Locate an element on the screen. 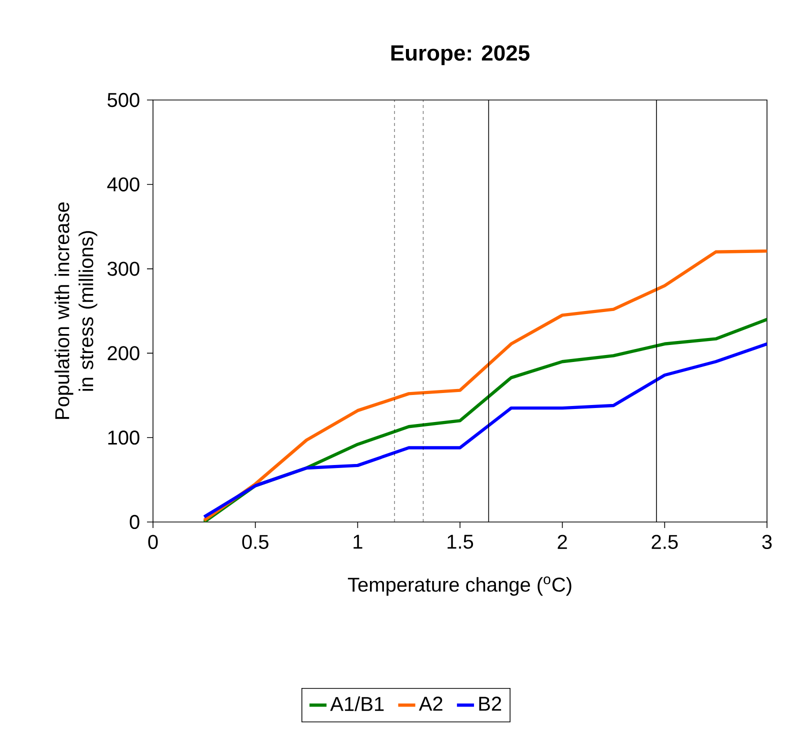 The image size is (807, 743). y-axis-title: Population with increase in stress (millions) is located at coordinates (76, 310).